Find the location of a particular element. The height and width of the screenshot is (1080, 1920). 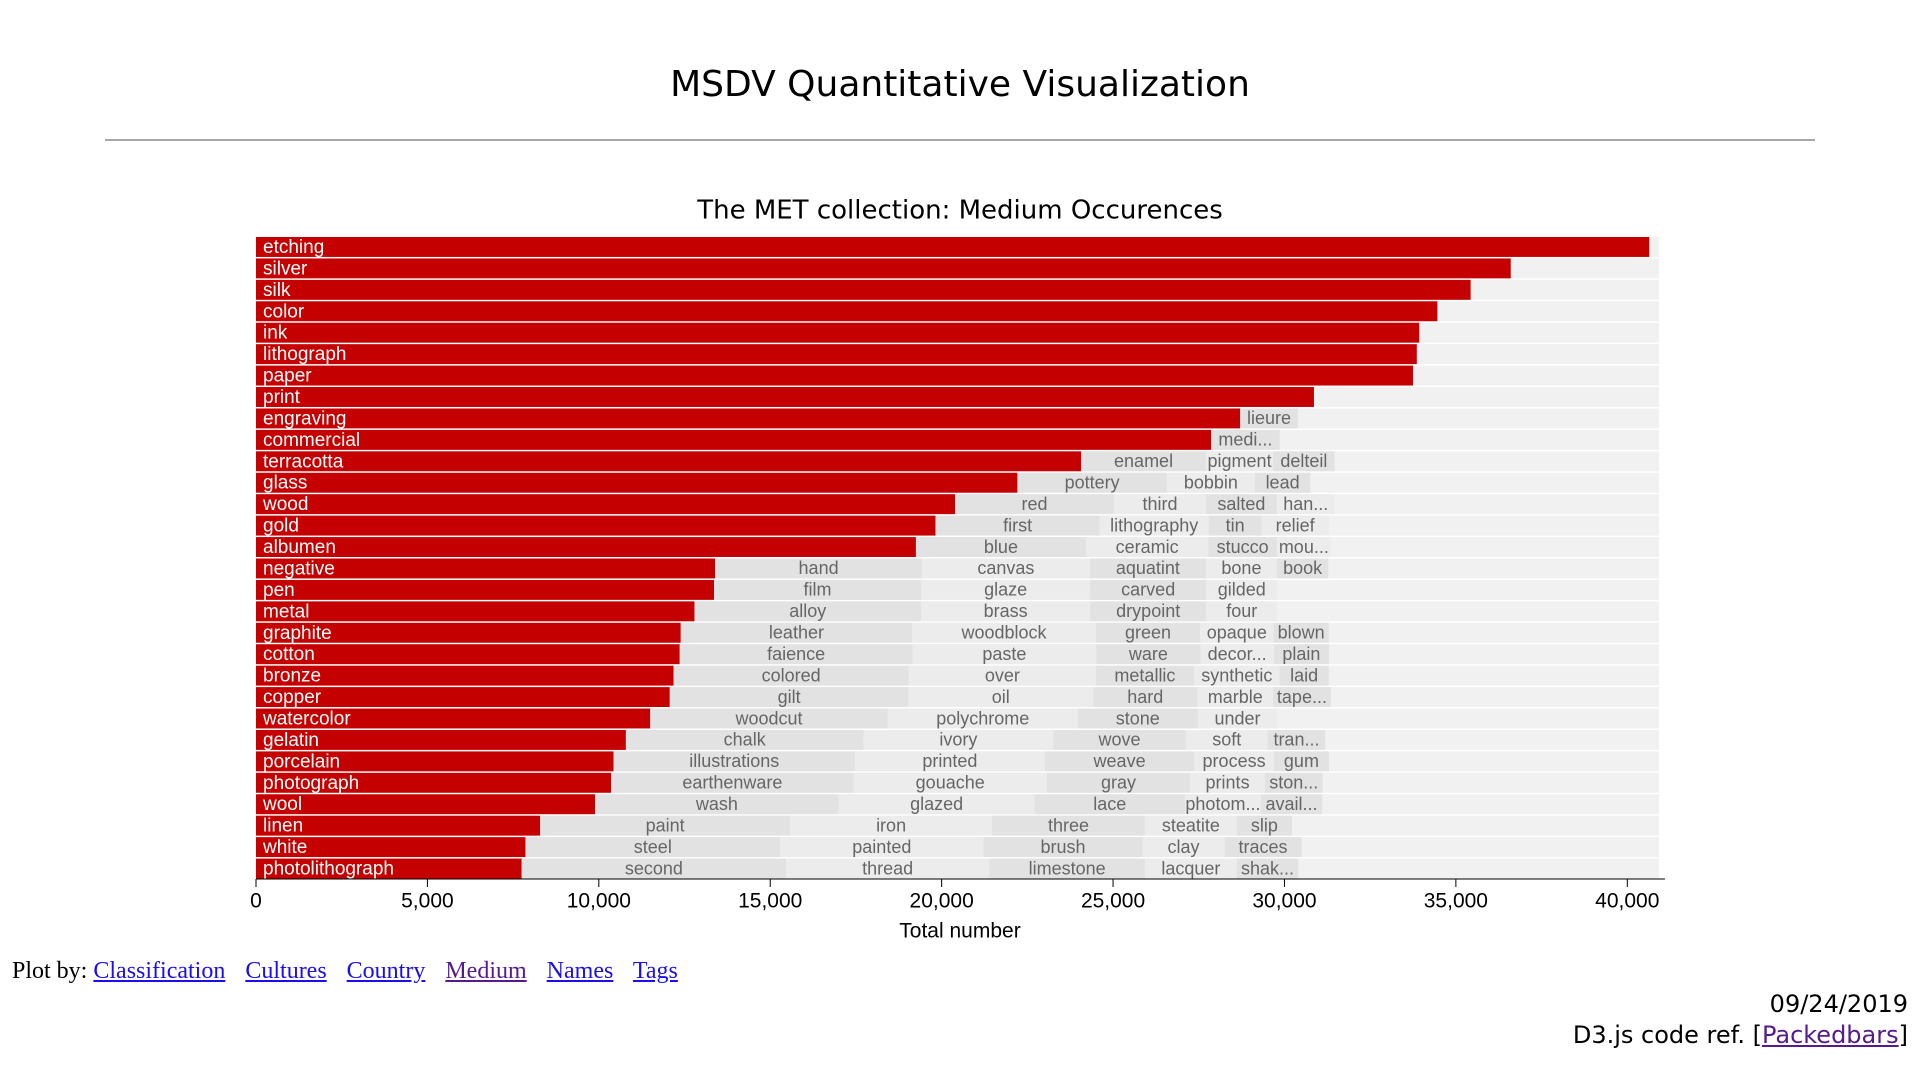

bar-label: ink is located at coordinates (275, 333).